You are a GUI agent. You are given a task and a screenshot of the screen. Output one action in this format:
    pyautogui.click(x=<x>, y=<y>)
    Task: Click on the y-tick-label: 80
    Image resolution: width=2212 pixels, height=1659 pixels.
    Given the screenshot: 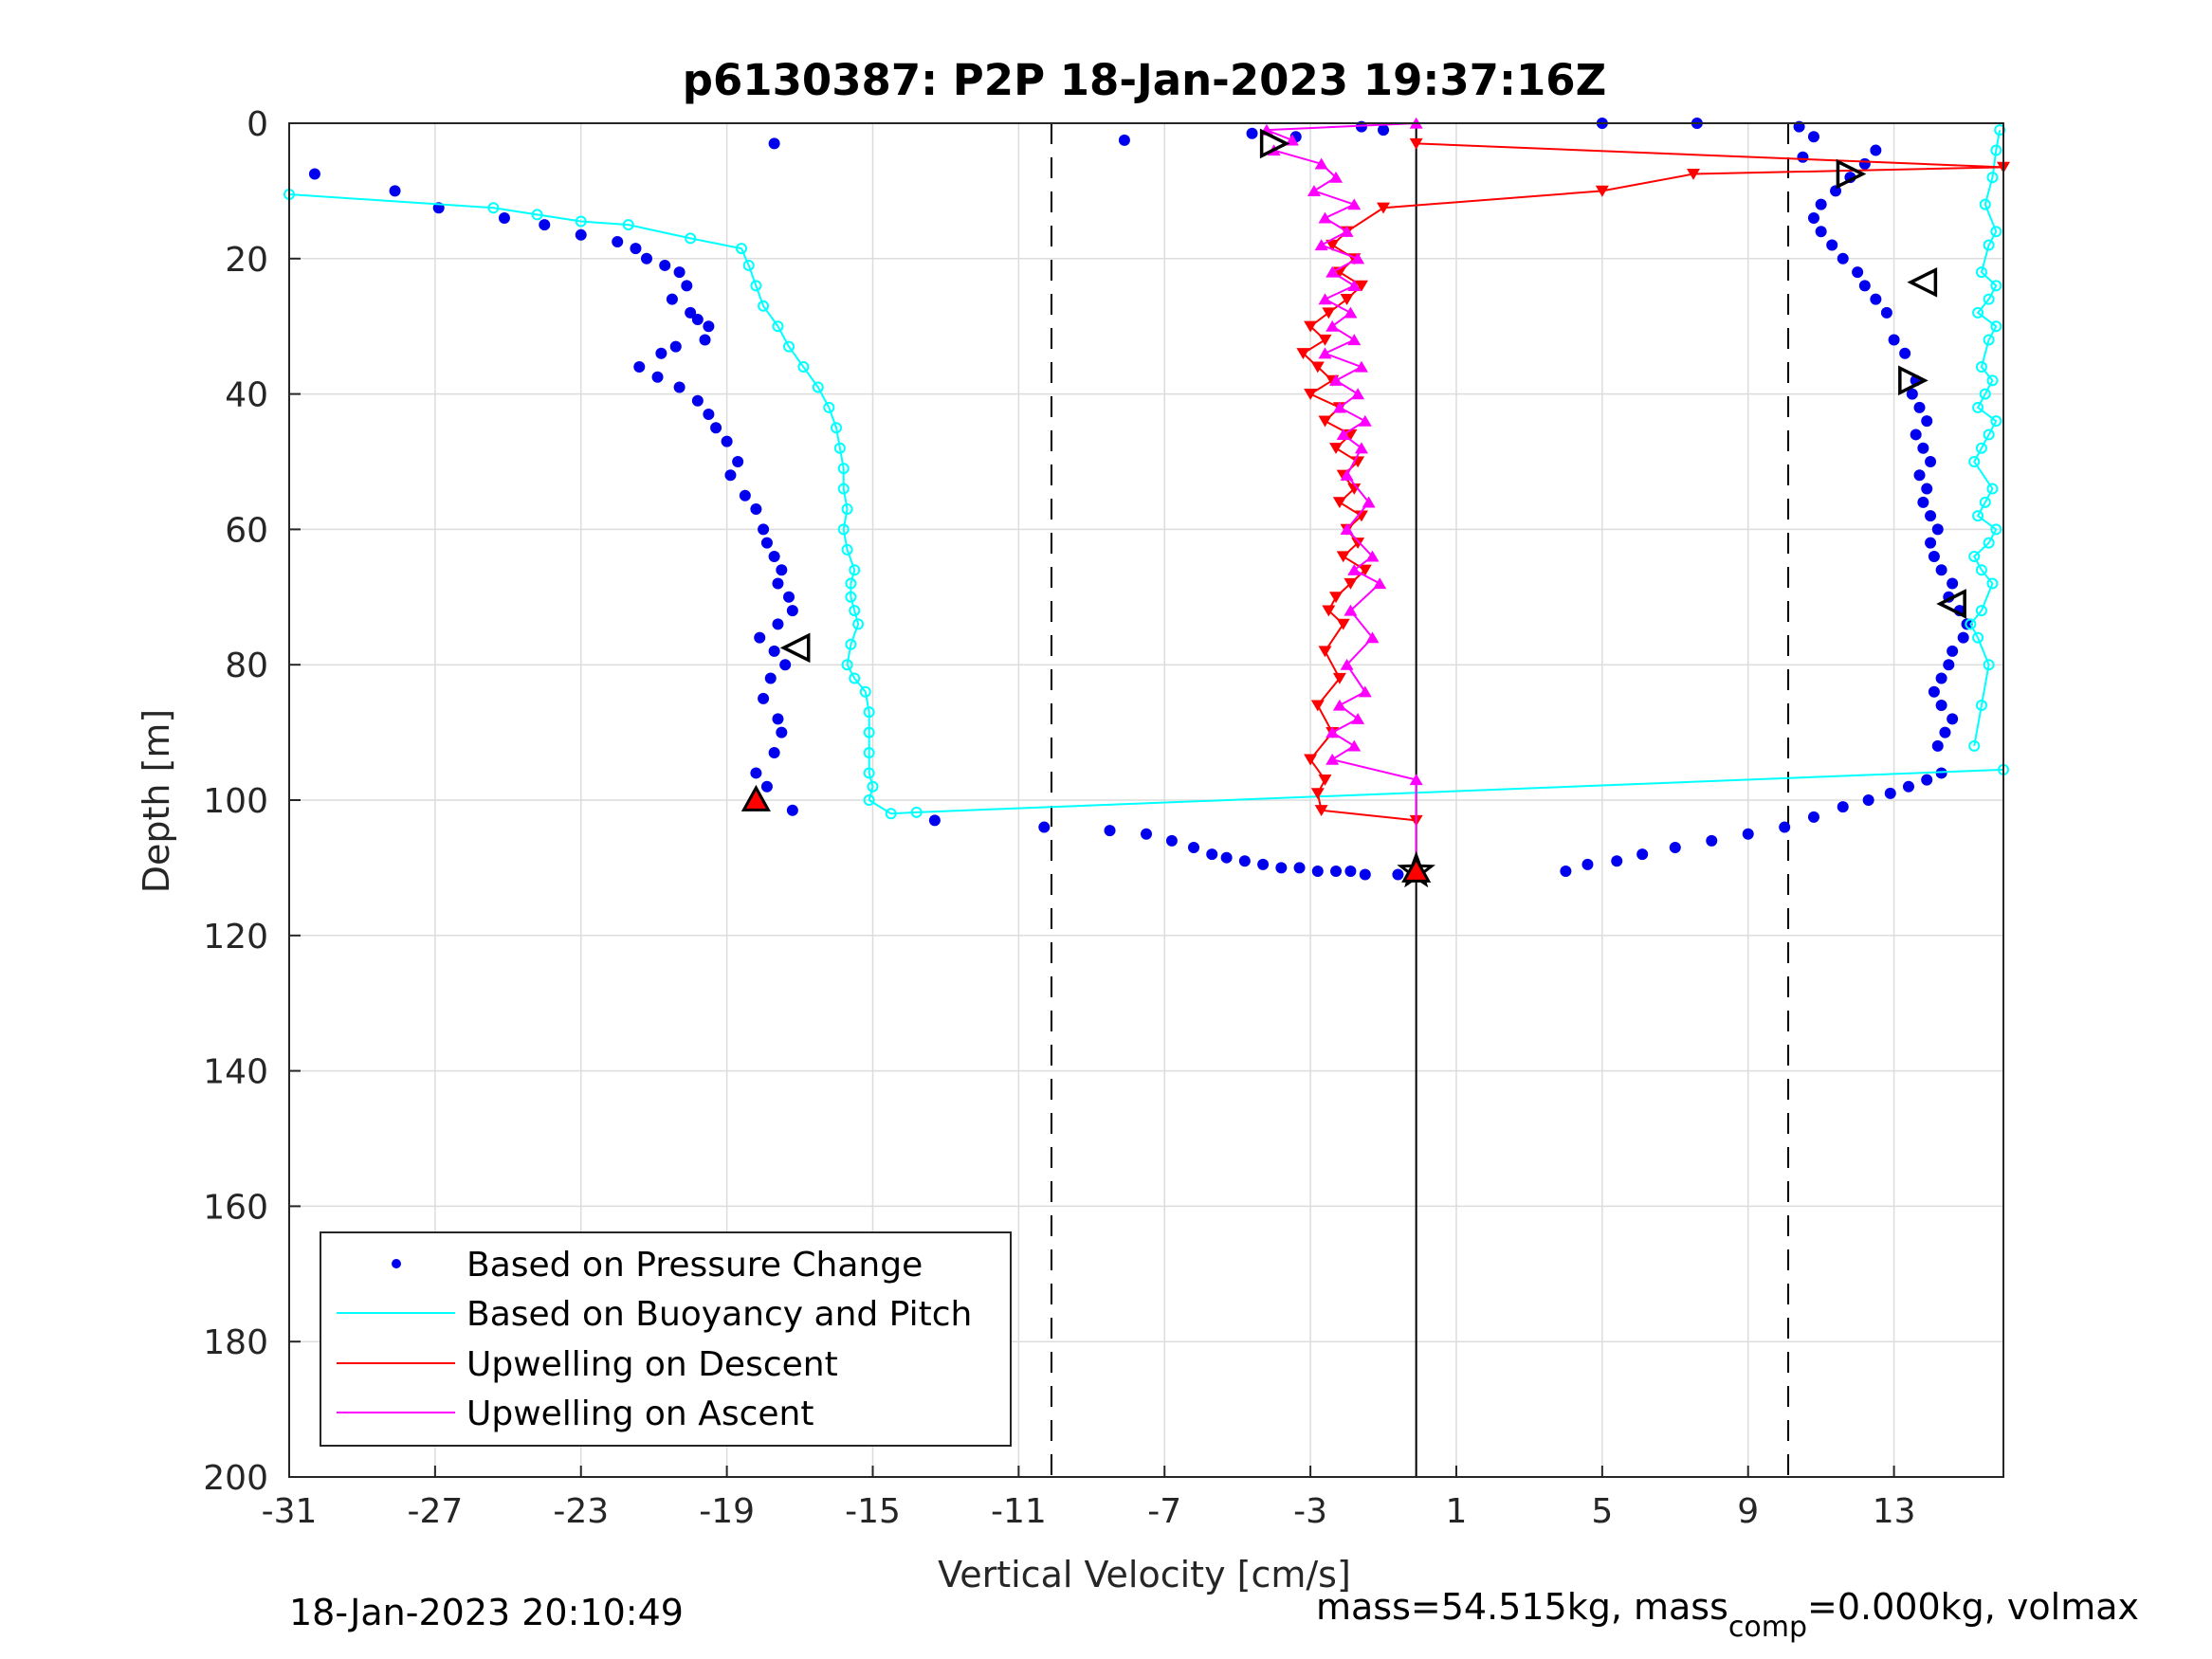 What is the action you would take?
    pyautogui.click(x=246, y=666)
    